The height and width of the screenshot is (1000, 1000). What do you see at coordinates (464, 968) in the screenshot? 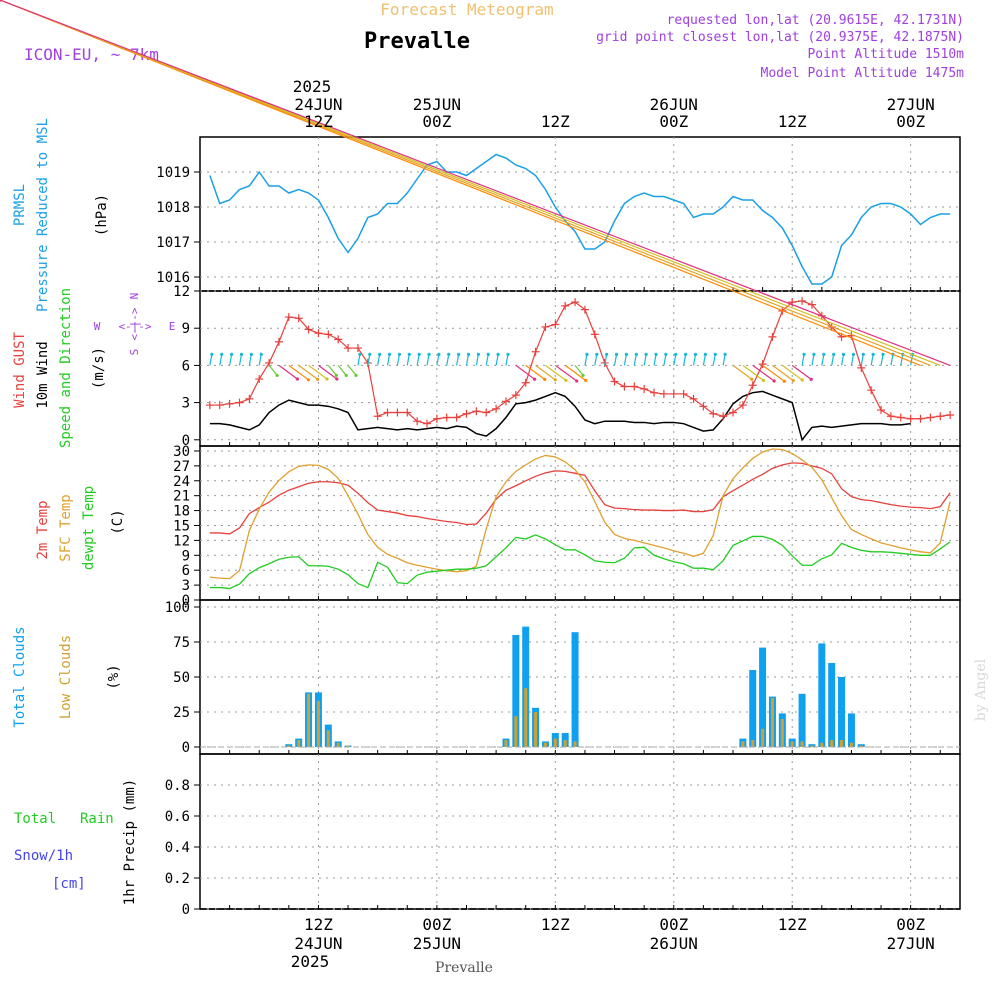
I see `footer-place: Prevalle` at bounding box center [464, 968].